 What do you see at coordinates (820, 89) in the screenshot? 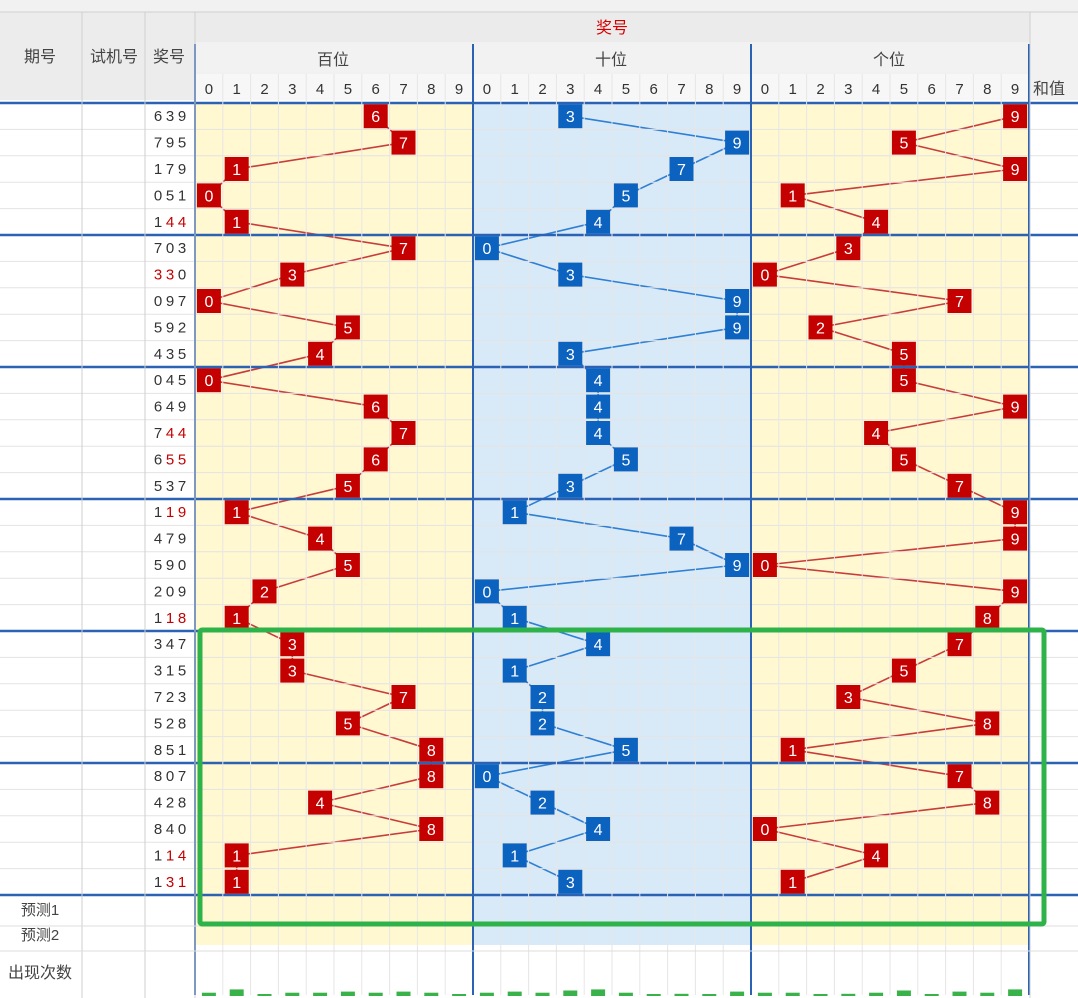
I see `header-digit: 2` at bounding box center [820, 89].